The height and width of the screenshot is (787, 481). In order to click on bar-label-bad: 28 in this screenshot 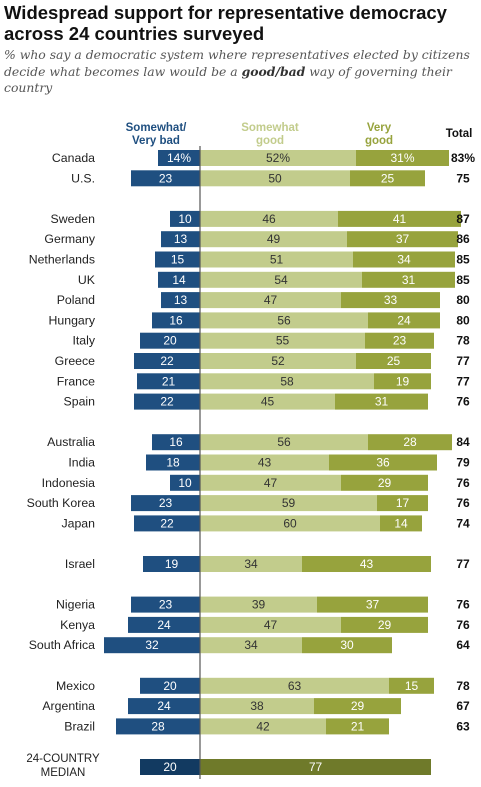, I will do `click(158, 726)`.